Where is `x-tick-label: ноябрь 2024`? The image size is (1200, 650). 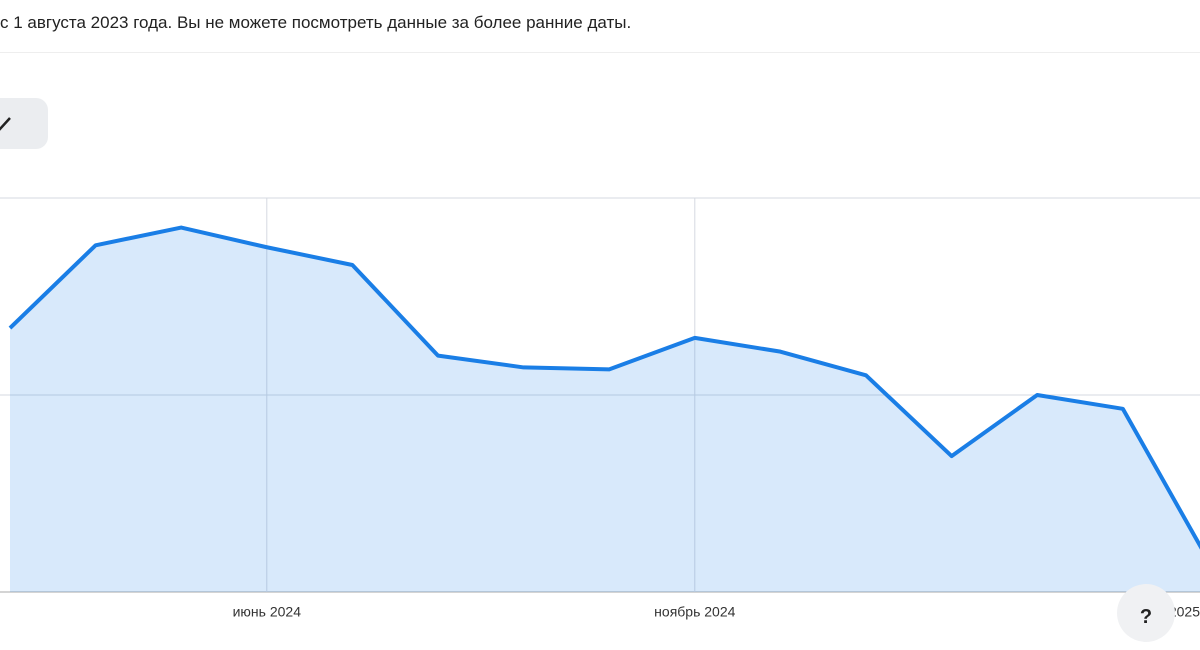 x-tick-label: ноябрь 2024 is located at coordinates (694, 612).